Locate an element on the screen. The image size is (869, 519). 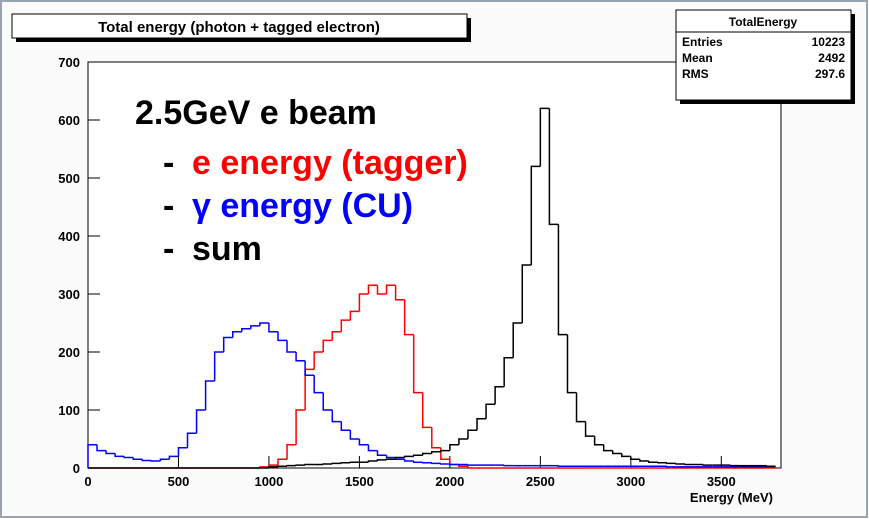
legend-label: γ energy (CU) is located at coordinates (302, 206).